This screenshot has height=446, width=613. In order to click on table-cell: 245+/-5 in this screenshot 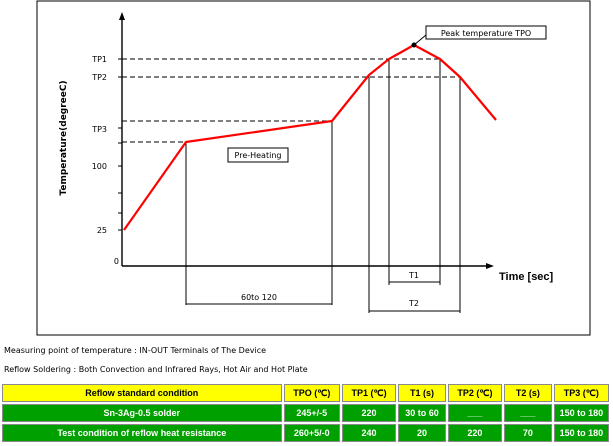, I will do `click(311, 413)`.